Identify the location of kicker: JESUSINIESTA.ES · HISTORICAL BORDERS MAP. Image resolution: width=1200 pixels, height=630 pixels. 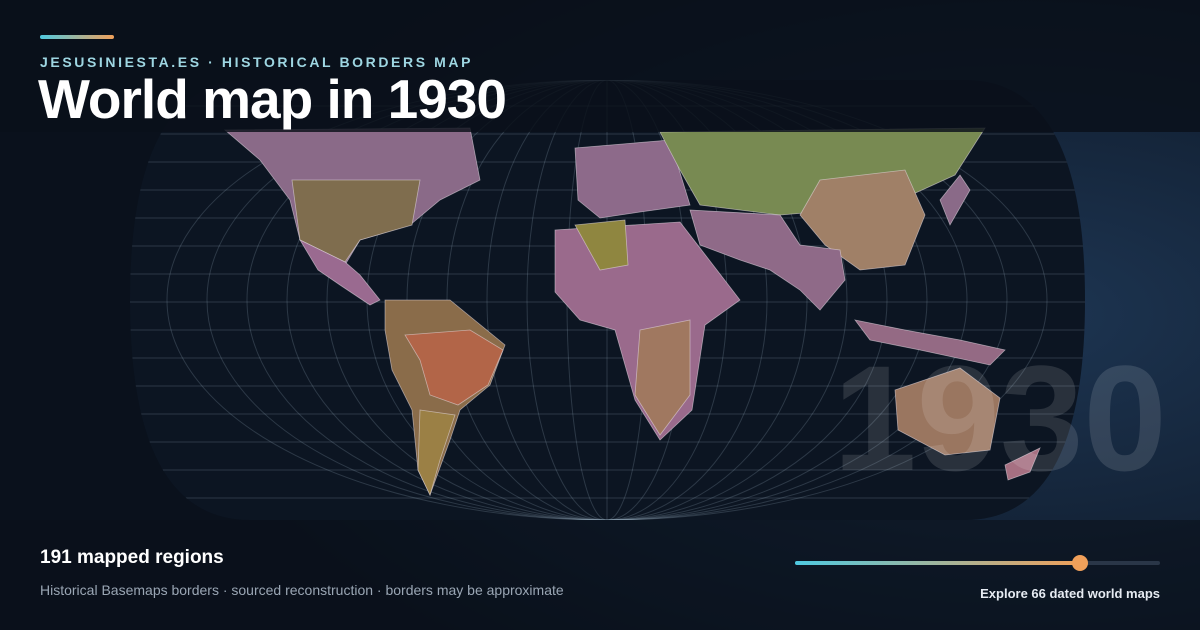
(256, 62).